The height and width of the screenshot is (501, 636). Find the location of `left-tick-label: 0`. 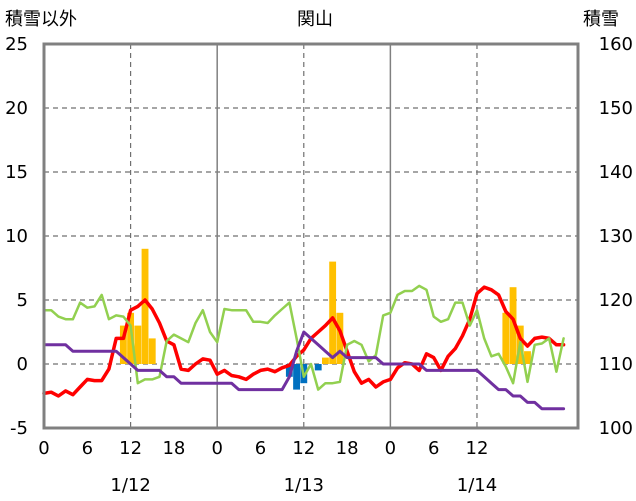

left-tick-label: 0 is located at coordinates (22, 364).